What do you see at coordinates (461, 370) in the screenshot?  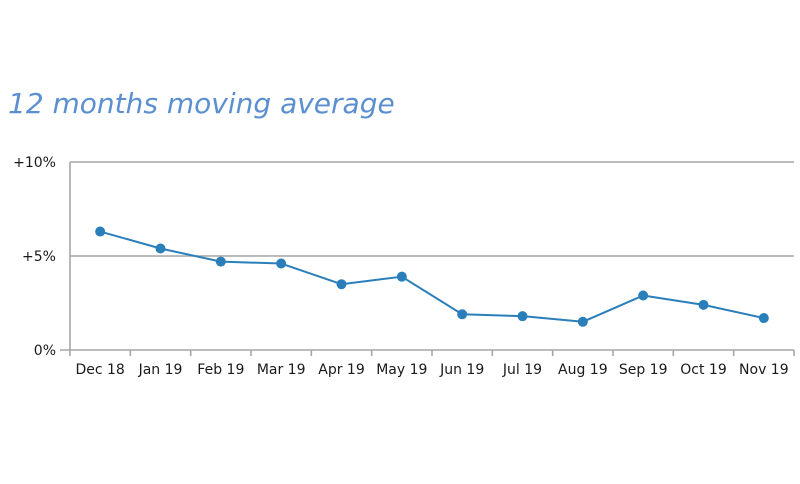 I see `x-tick-label: Jun 19` at bounding box center [461, 370].